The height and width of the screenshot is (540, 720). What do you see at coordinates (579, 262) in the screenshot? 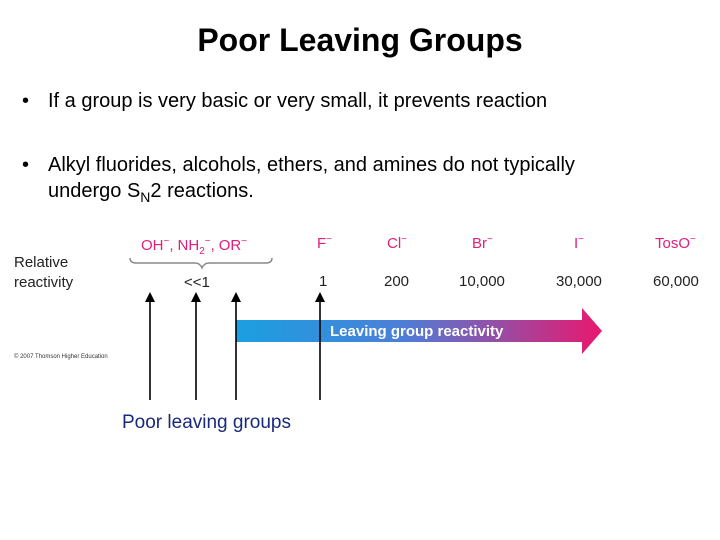
I see `group-i: I− 30,000` at bounding box center [579, 262].